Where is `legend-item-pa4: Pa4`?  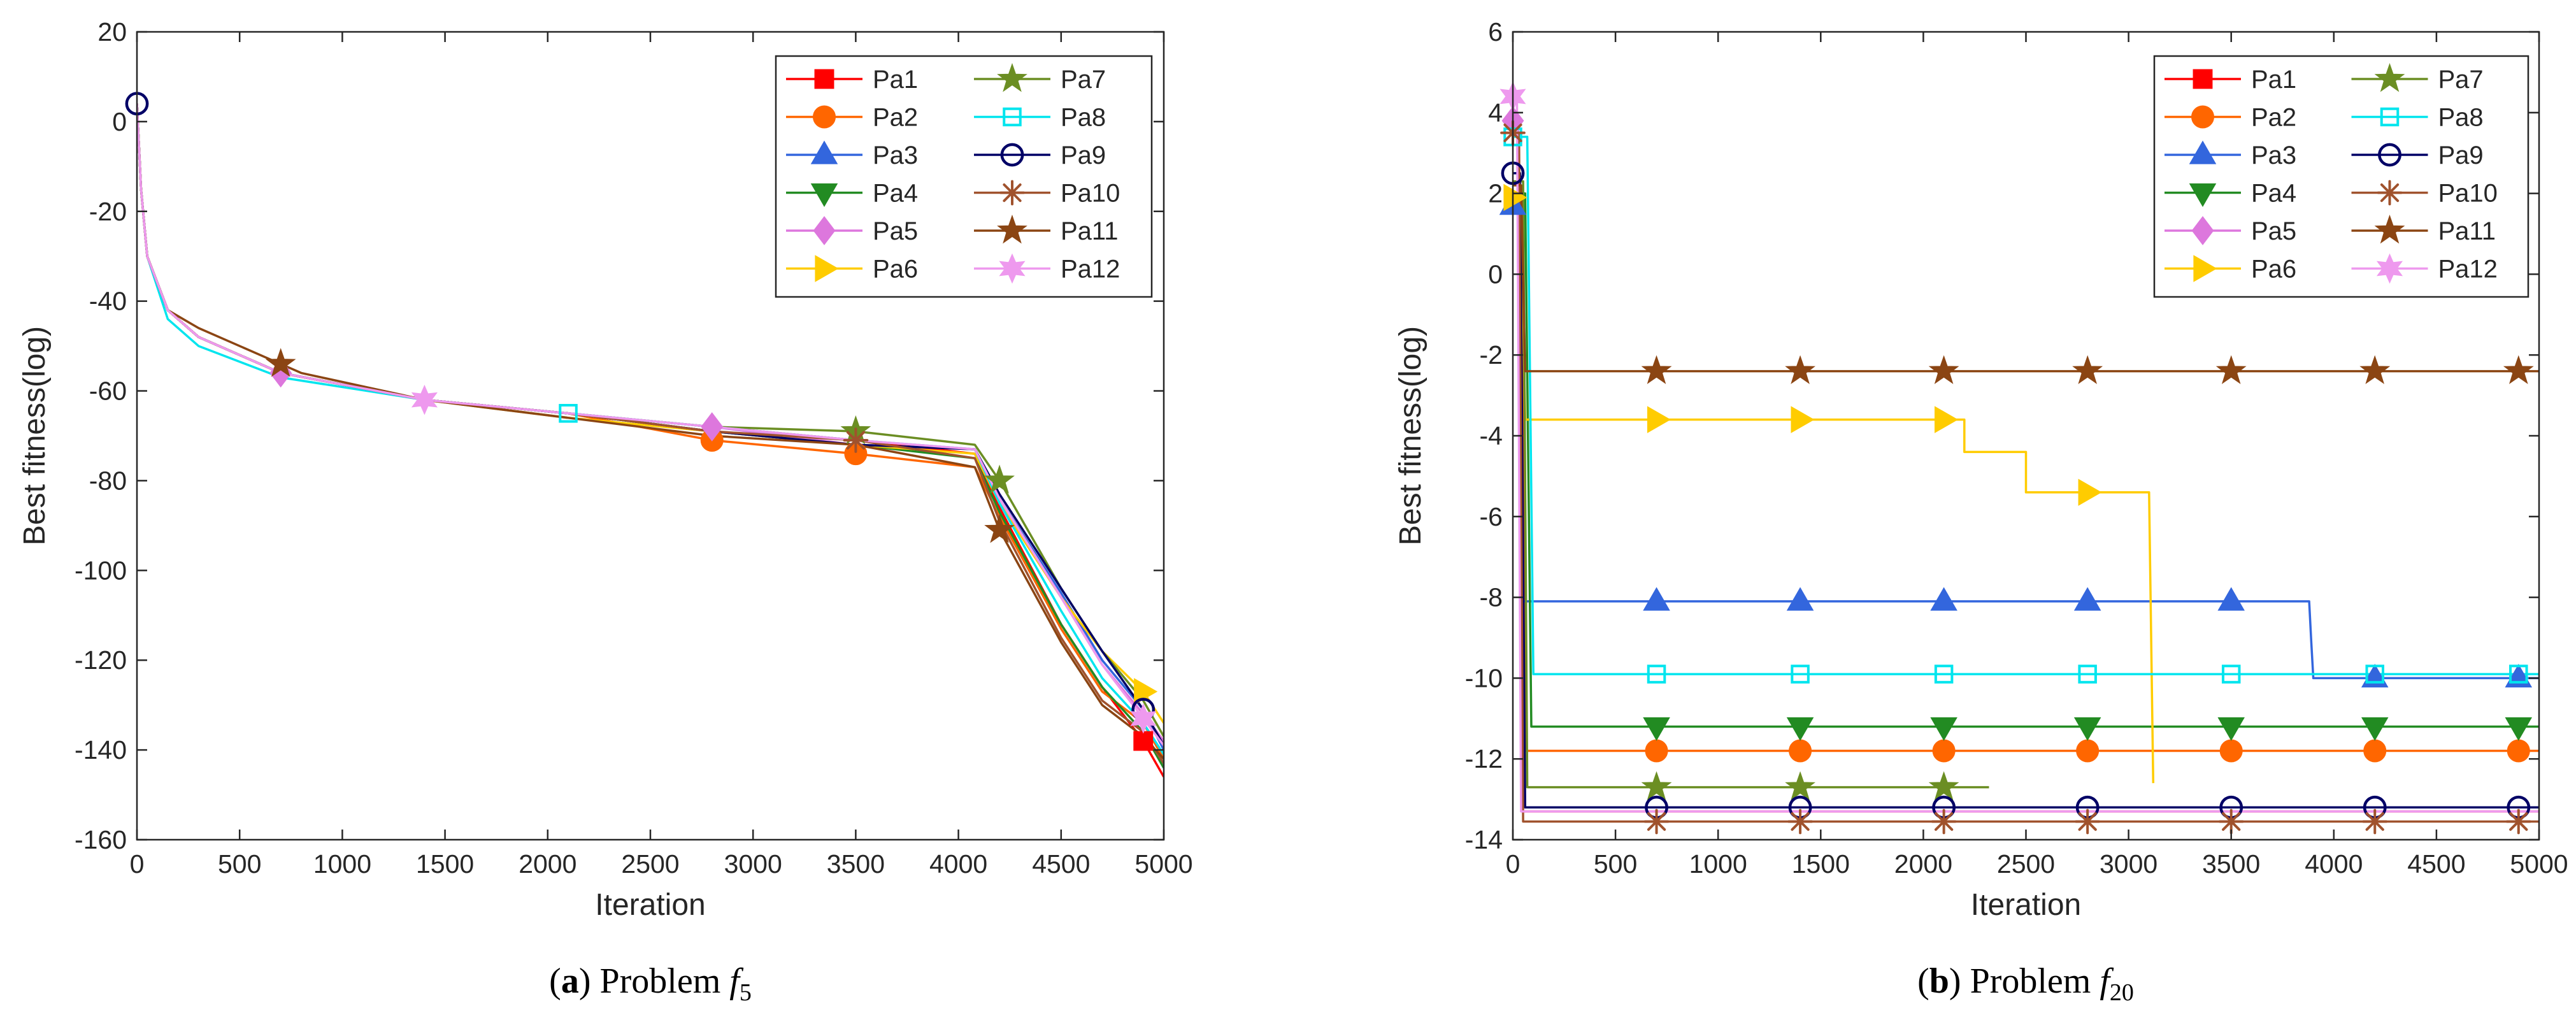
legend-item-pa4: Pa4 is located at coordinates (2231, 194).